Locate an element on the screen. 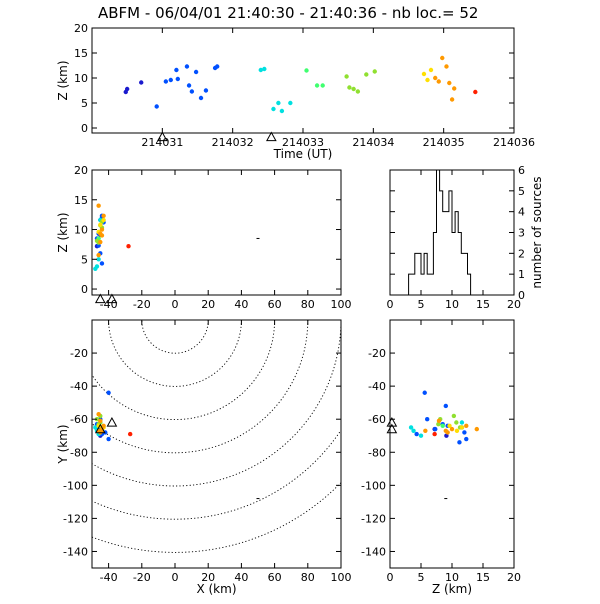 The width and height of the screenshot is (600, 604). height-histogram-ytick-label-1: 1 is located at coordinates (521, 274).